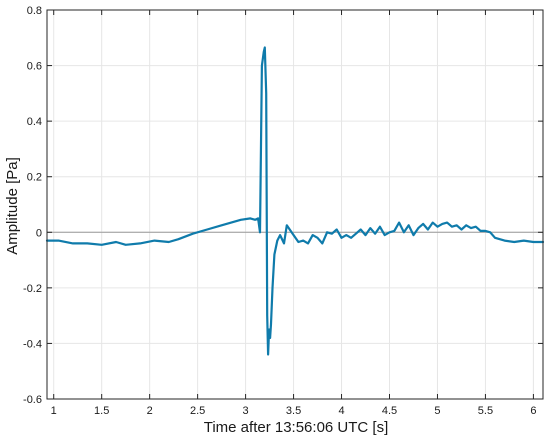  I want to click on x-tick-label: 2.5, so click(197, 411).